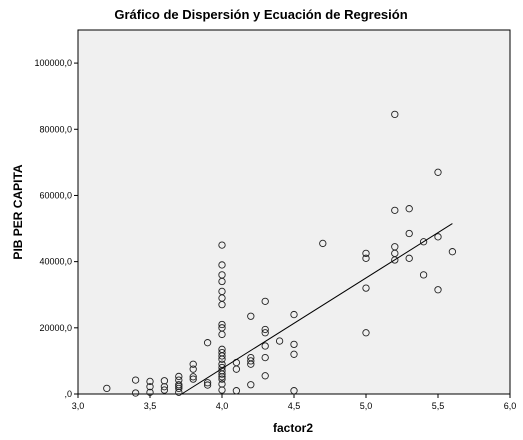 Image resolution: width=523 pixels, height=440 pixels. I want to click on y-tick-label: ,0, so click(68, 394).